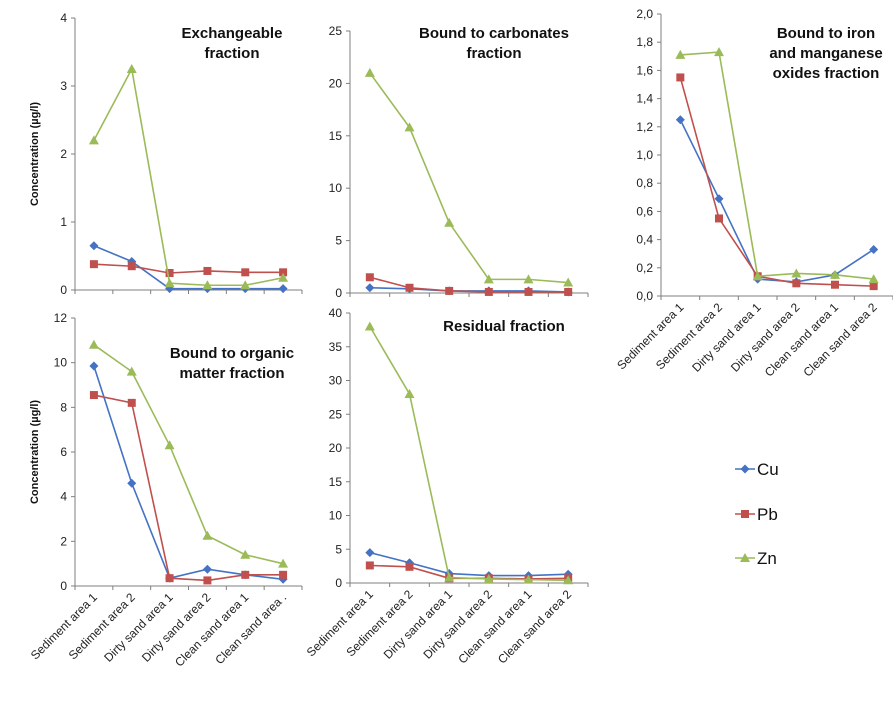  Describe the element at coordinates (232, 363) in the screenshot. I see `chart-title: Bound to organic matter fraction` at that location.